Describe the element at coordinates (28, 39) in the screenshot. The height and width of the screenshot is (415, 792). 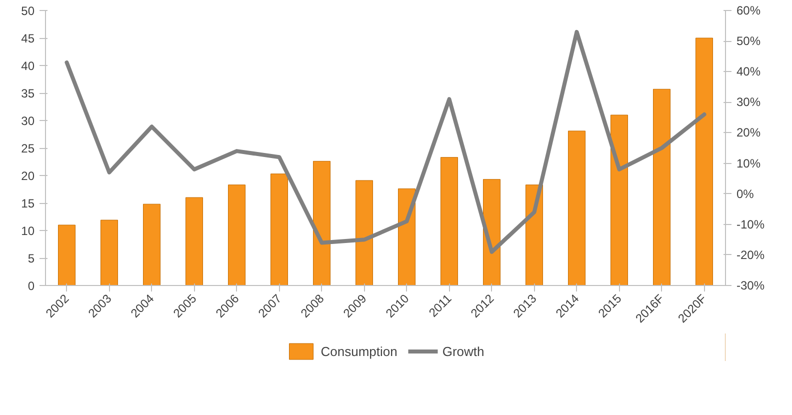
I see `y-tick-label: 45` at that location.